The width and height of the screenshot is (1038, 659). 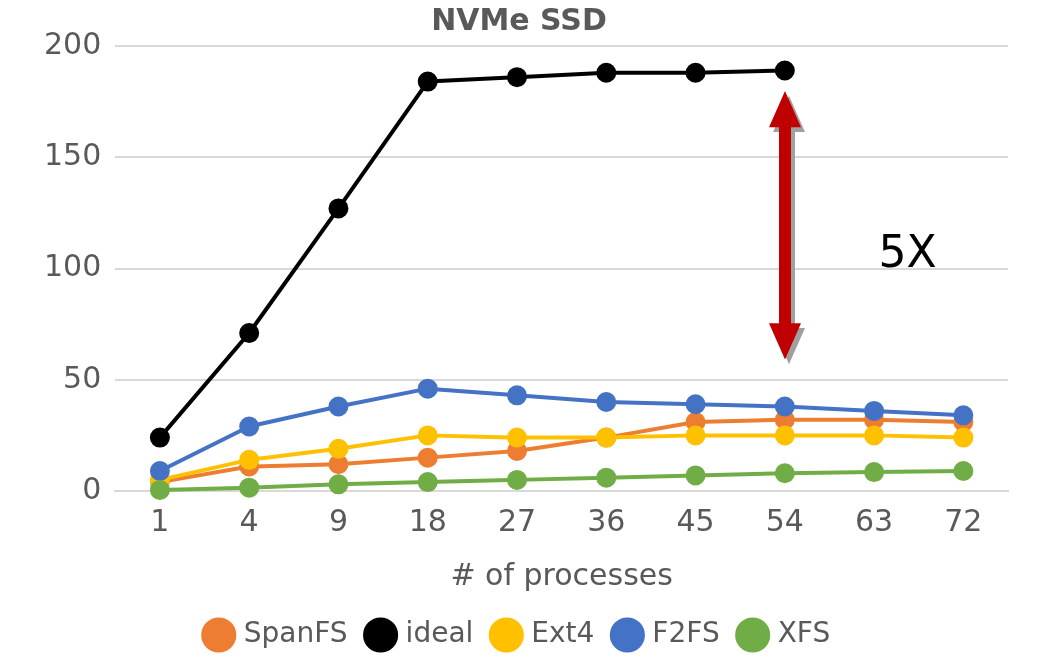 What do you see at coordinates (82, 377) in the screenshot?
I see `y-tick-label: 50` at bounding box center [82, 377].